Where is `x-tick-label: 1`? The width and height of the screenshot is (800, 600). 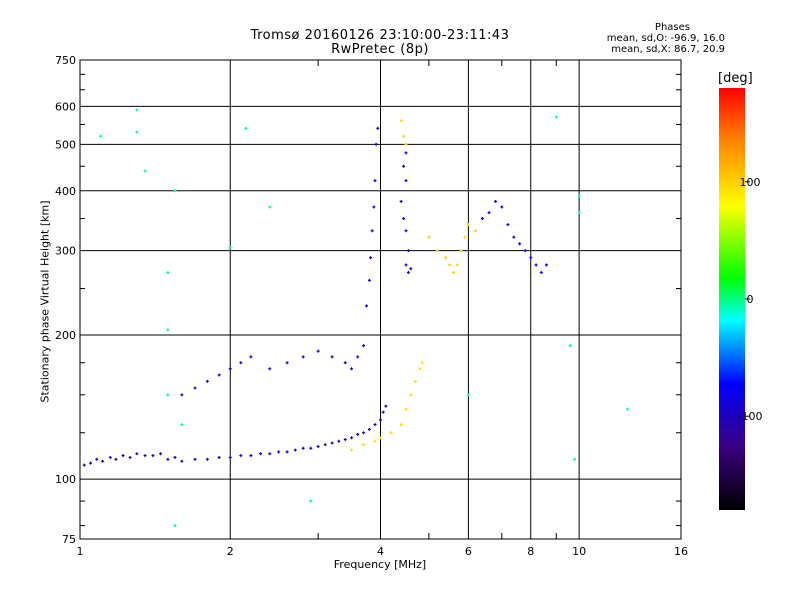 x-tick-label: 1 is located at coordinates (80, 551).